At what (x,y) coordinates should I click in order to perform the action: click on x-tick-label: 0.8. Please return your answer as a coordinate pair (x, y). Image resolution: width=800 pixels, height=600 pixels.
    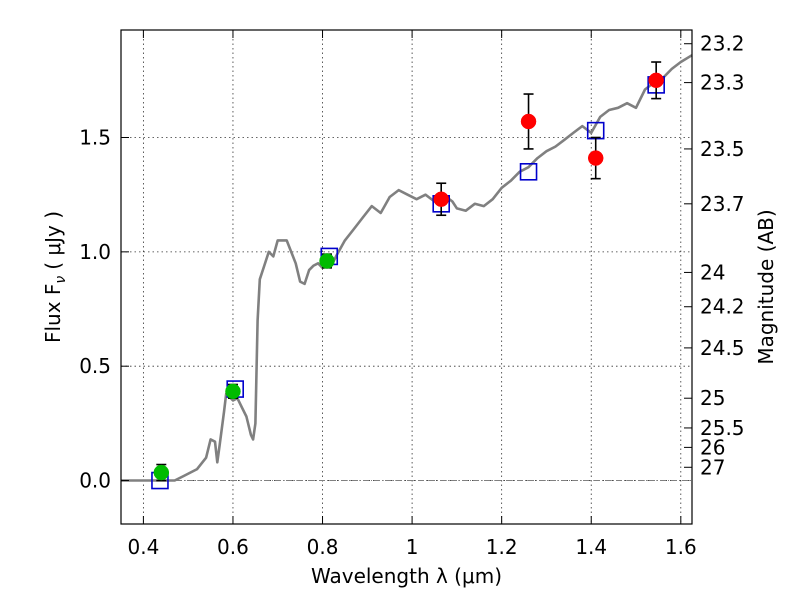
    Looking at the image, I should click on (323, 547).